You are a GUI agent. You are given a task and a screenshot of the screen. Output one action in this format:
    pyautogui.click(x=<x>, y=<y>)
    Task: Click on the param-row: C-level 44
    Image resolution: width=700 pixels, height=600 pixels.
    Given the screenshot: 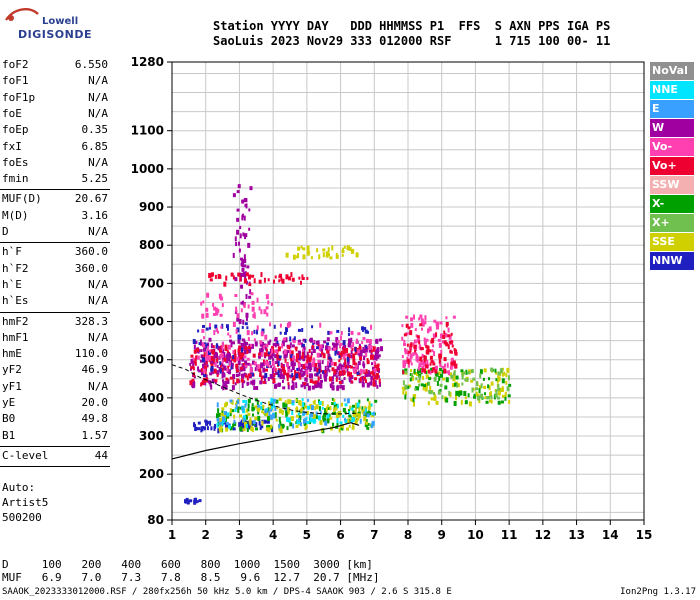 What is the action you would take?
    pyautogui.click(x=55, y=457)
    